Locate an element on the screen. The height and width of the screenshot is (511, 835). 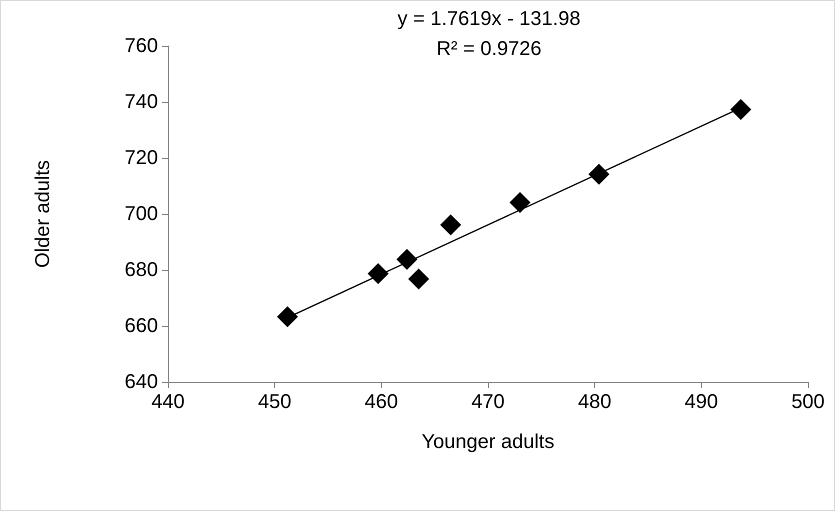
y-tick-label: 640 is located at coordinates (141, 382).